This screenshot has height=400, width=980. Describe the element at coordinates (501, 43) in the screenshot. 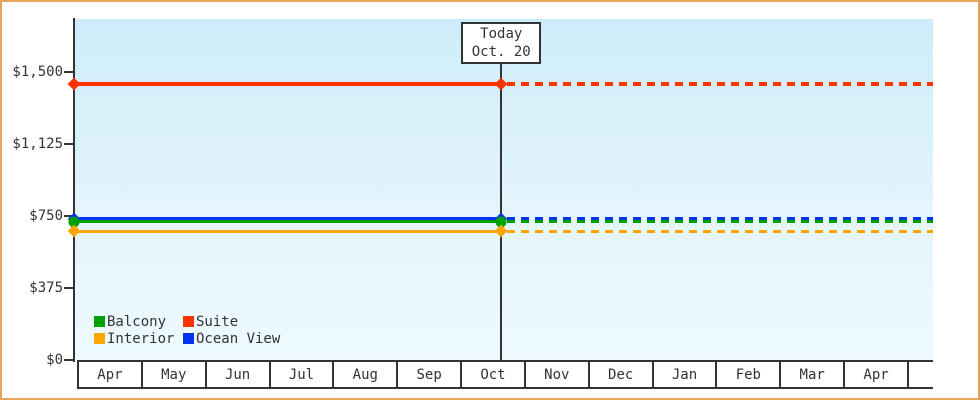

I see `today-annotation-box: Today Oct. 20` at that location.